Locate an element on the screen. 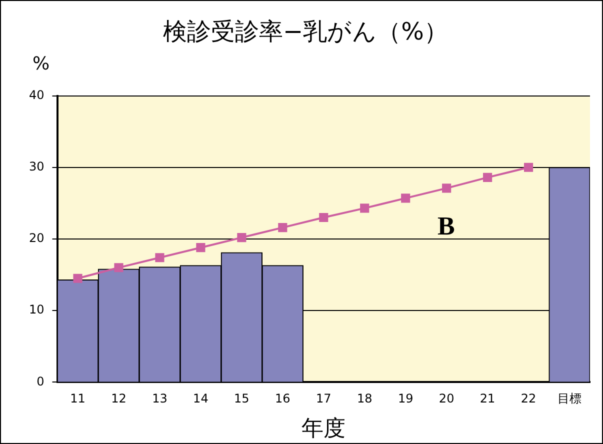 Image resolution: width=603 pixels, height=444 pixels. x-tick-label: 13 is located at coordinates (160, 399).